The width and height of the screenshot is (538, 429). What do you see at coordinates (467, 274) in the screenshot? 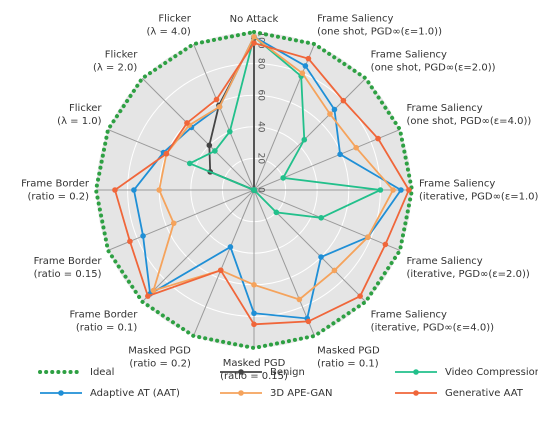
I see `category-label: (iterative, PGD∞(ε=2.0))` at bounding box center [467, 274].